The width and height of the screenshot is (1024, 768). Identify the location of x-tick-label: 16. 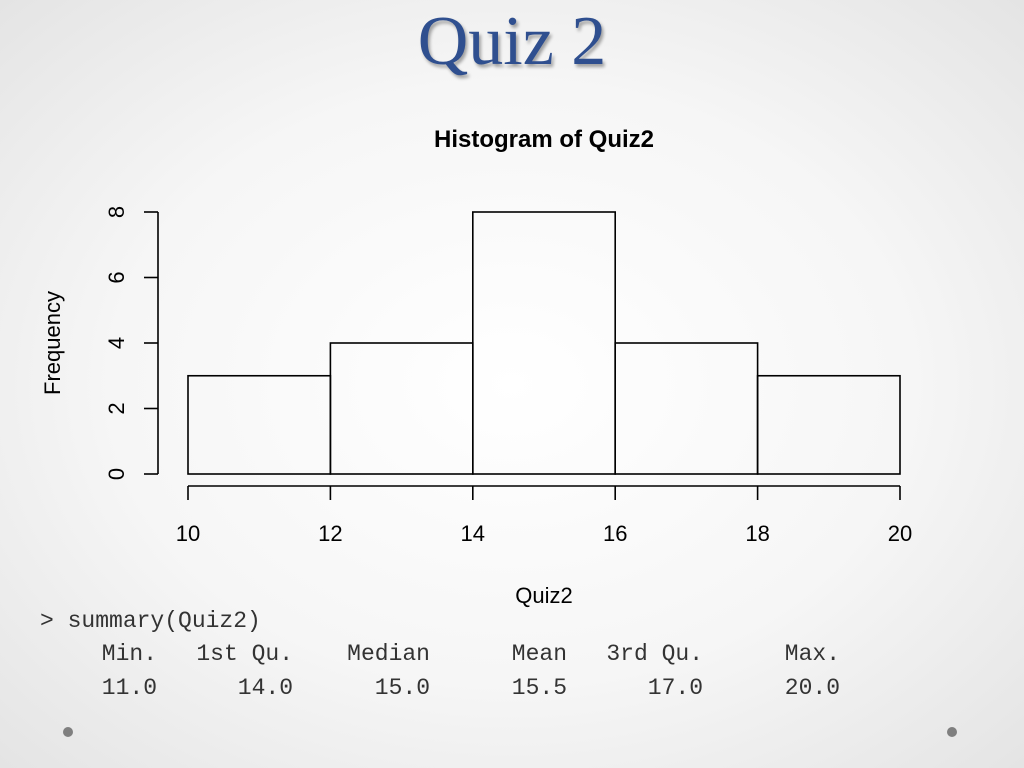
(615, 533).